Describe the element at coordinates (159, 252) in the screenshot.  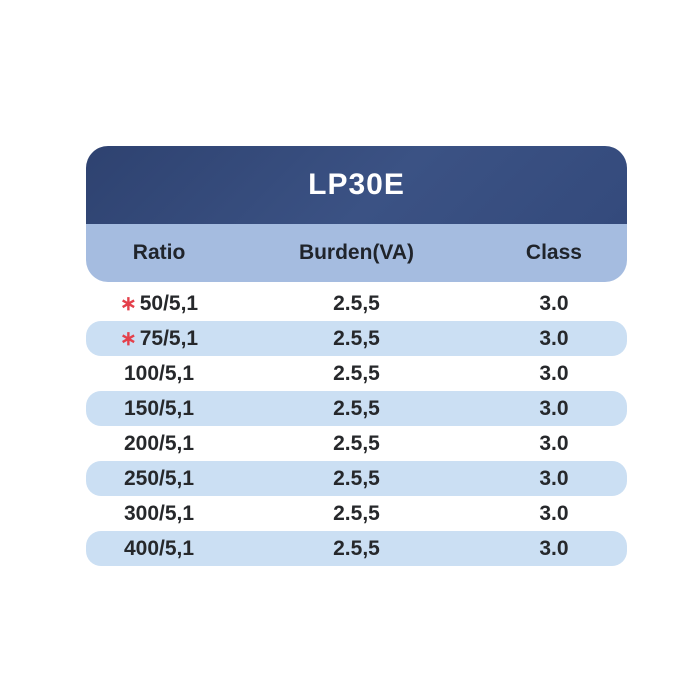
I see `column-header-ratio: Ratio` at that location.